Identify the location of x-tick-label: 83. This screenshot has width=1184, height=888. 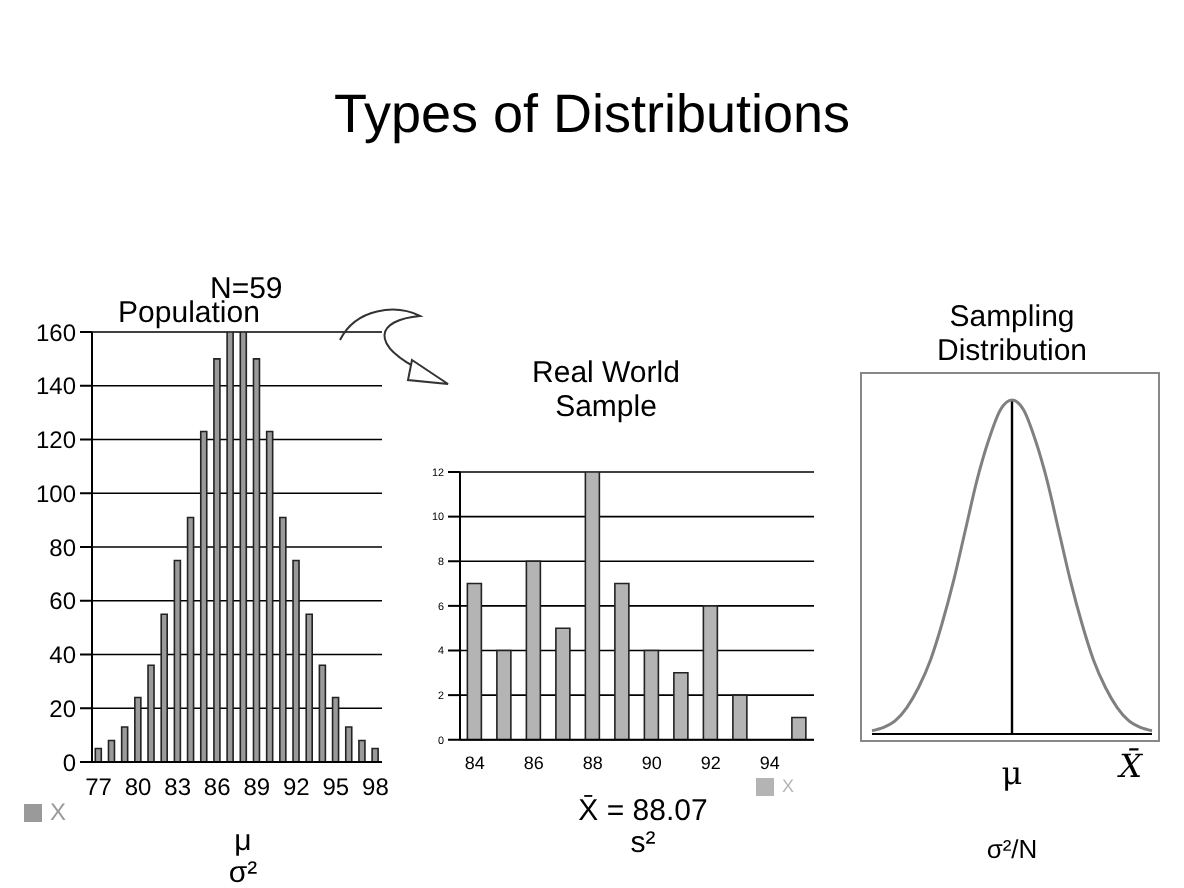
(178, 787).